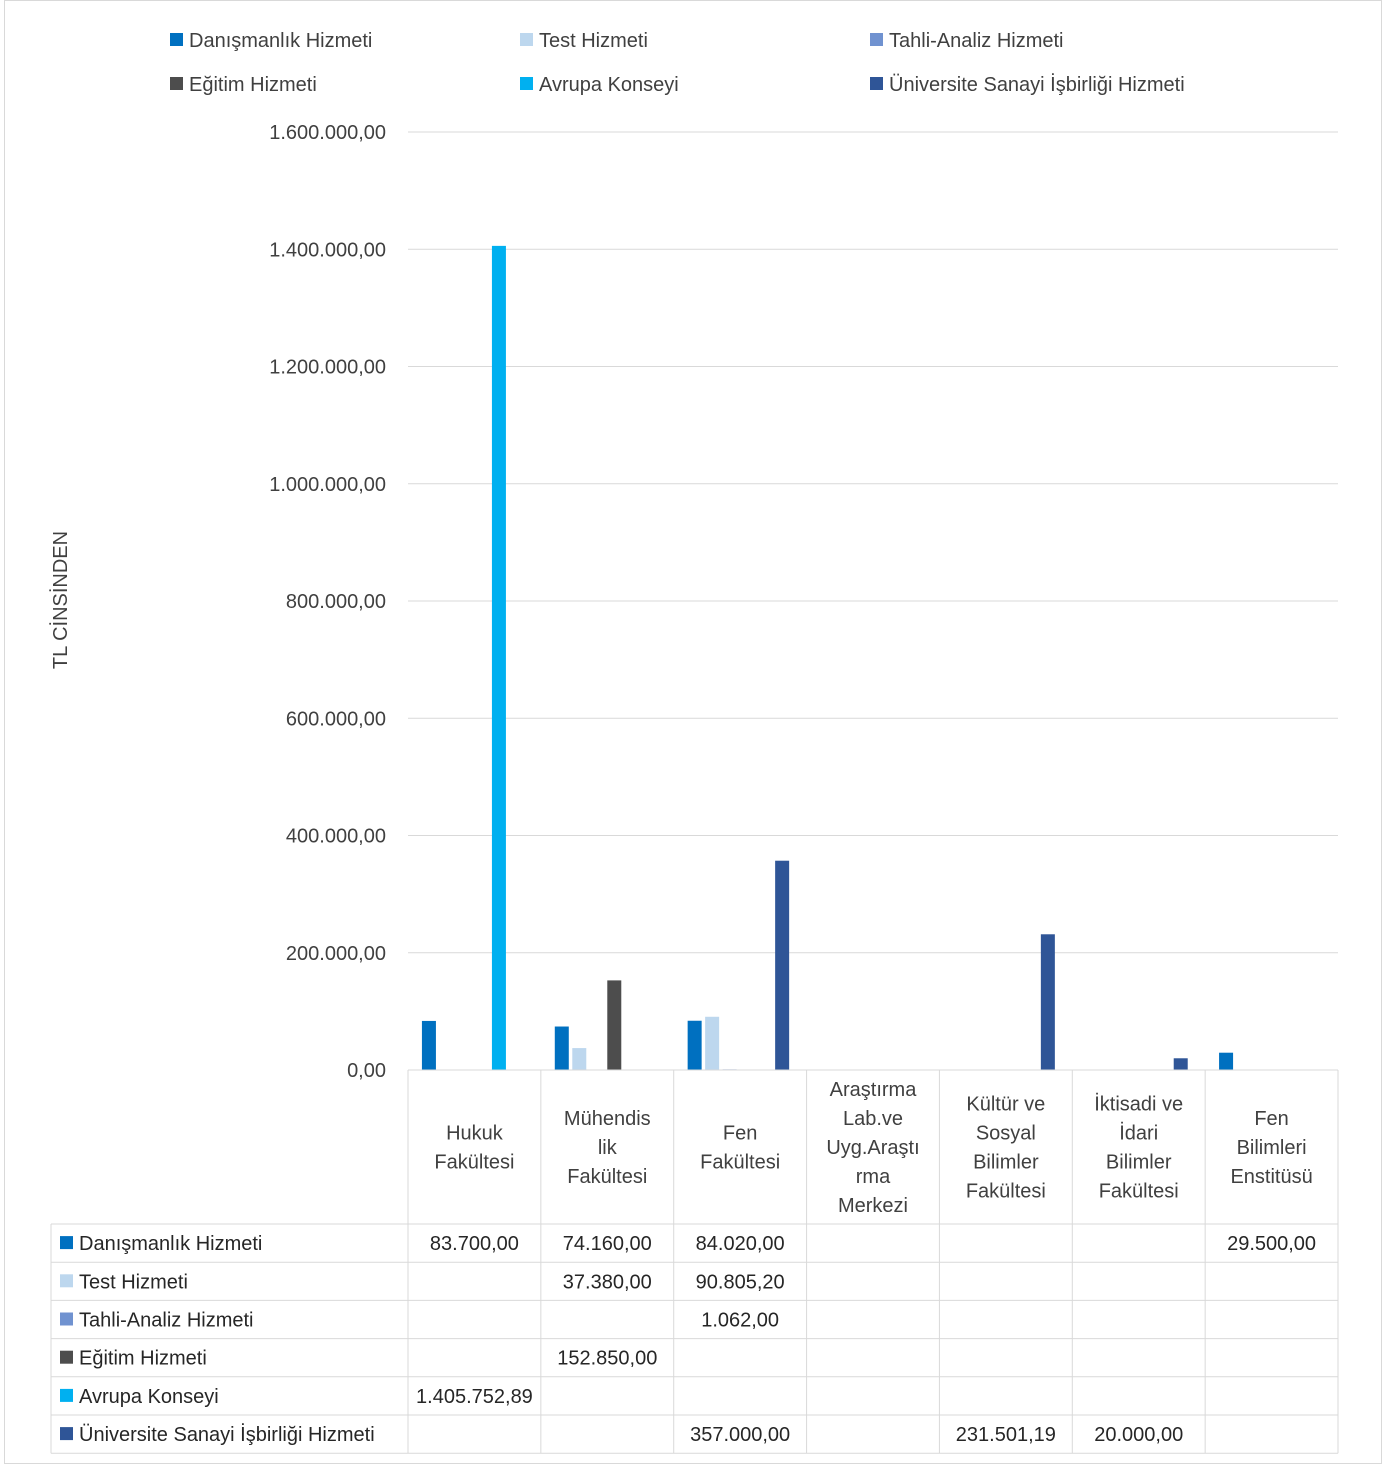 The image size is (1386, 1466). I want to click on table-cell-1-3: 84.020,00, so click(740, 1244).